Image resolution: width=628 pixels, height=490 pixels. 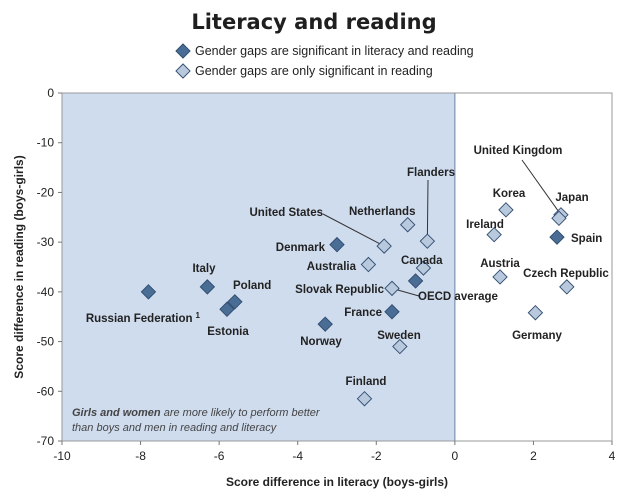 I want to click on point-label: Poland, so click(x=252, y=286).